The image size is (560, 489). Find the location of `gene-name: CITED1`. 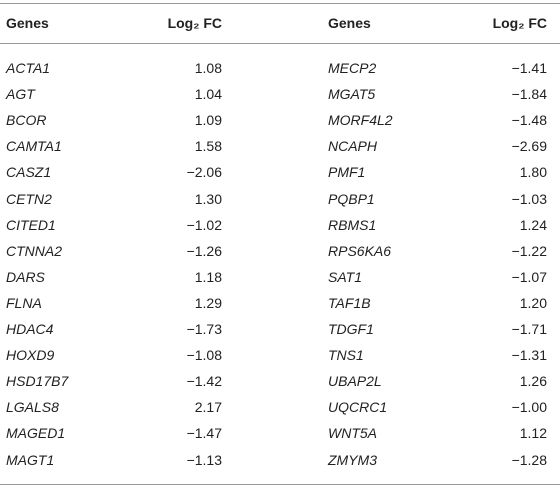

gene-name: CITED1 is located at coordinates (31, 224).